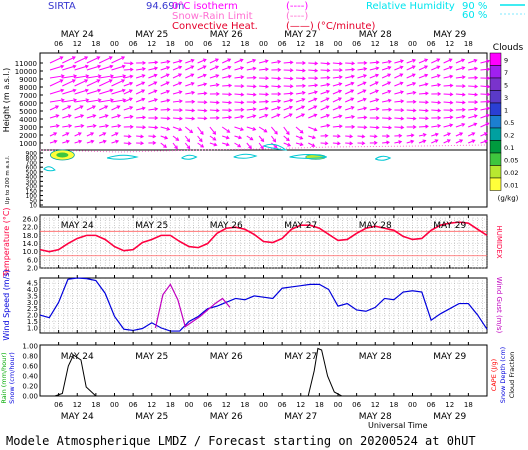 This screenshot has height=450, width=528. I want to click on right-axis-label: Cloud Fraction, so click(512, 375).